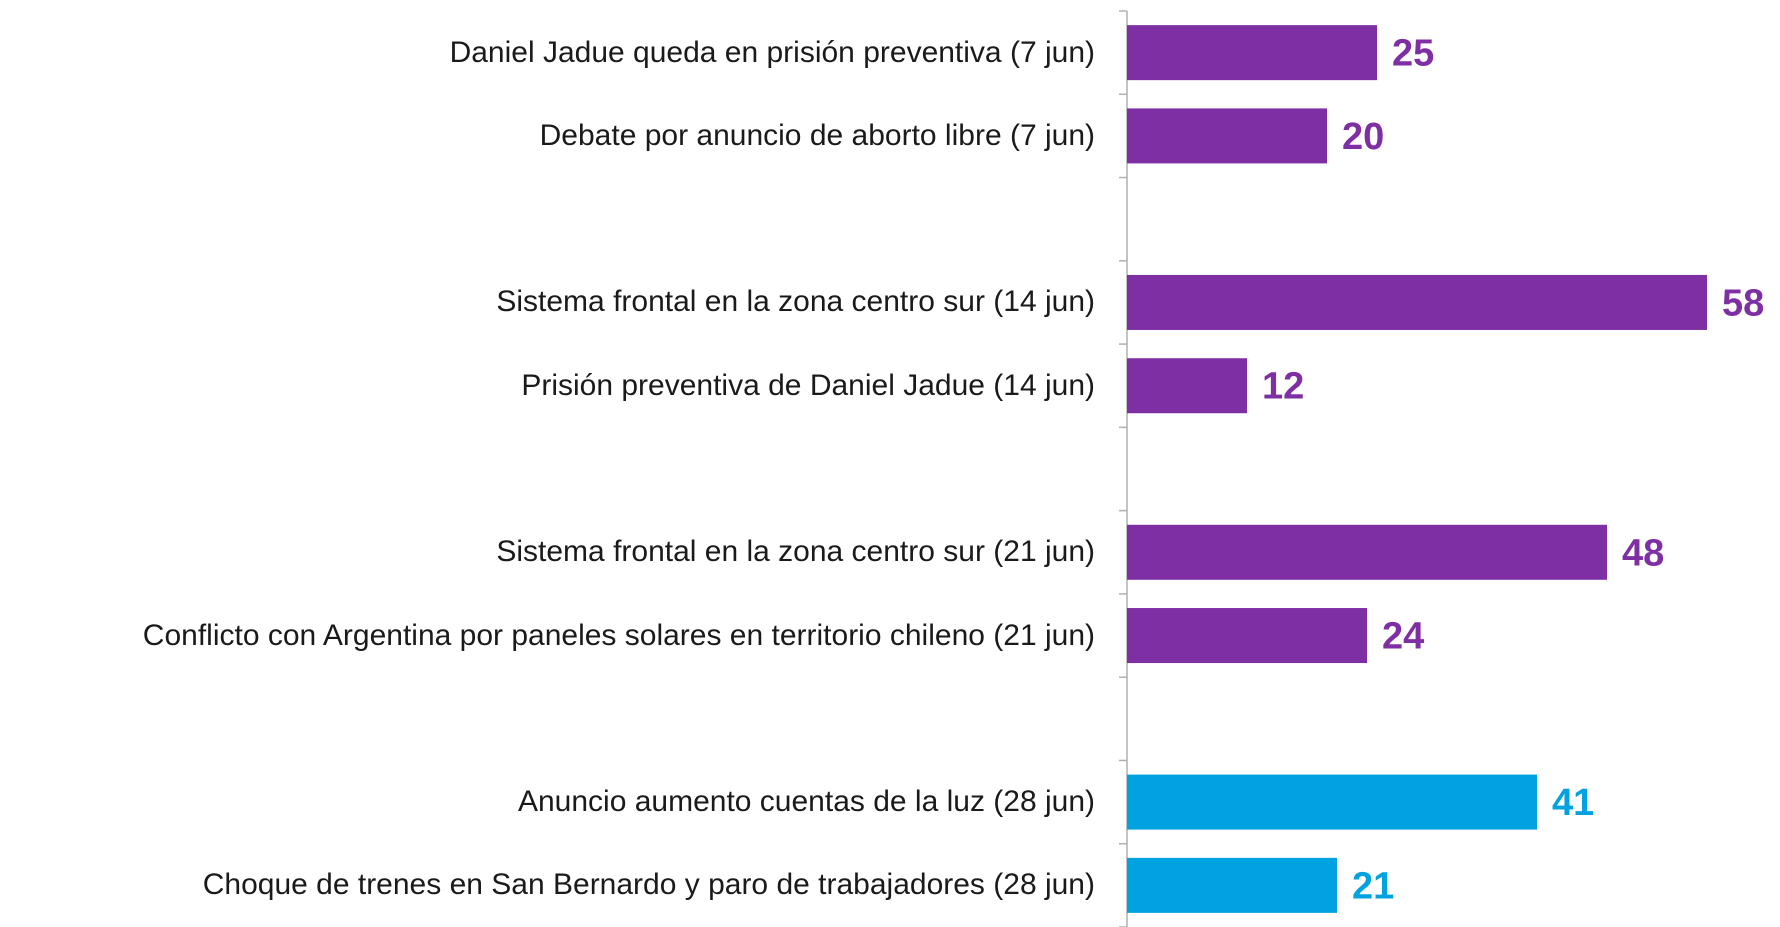 This screenshot has height=927, width=1780. Describe the element at coordinates (1373, 886) in the screenshot. I see `value-label: 21` at that location.